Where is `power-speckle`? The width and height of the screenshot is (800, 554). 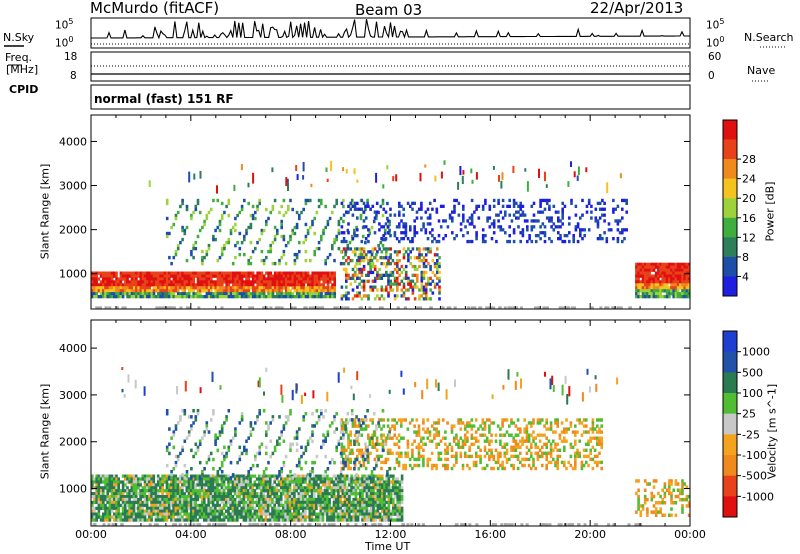
power-speckle is located at coordinates (620, 176).